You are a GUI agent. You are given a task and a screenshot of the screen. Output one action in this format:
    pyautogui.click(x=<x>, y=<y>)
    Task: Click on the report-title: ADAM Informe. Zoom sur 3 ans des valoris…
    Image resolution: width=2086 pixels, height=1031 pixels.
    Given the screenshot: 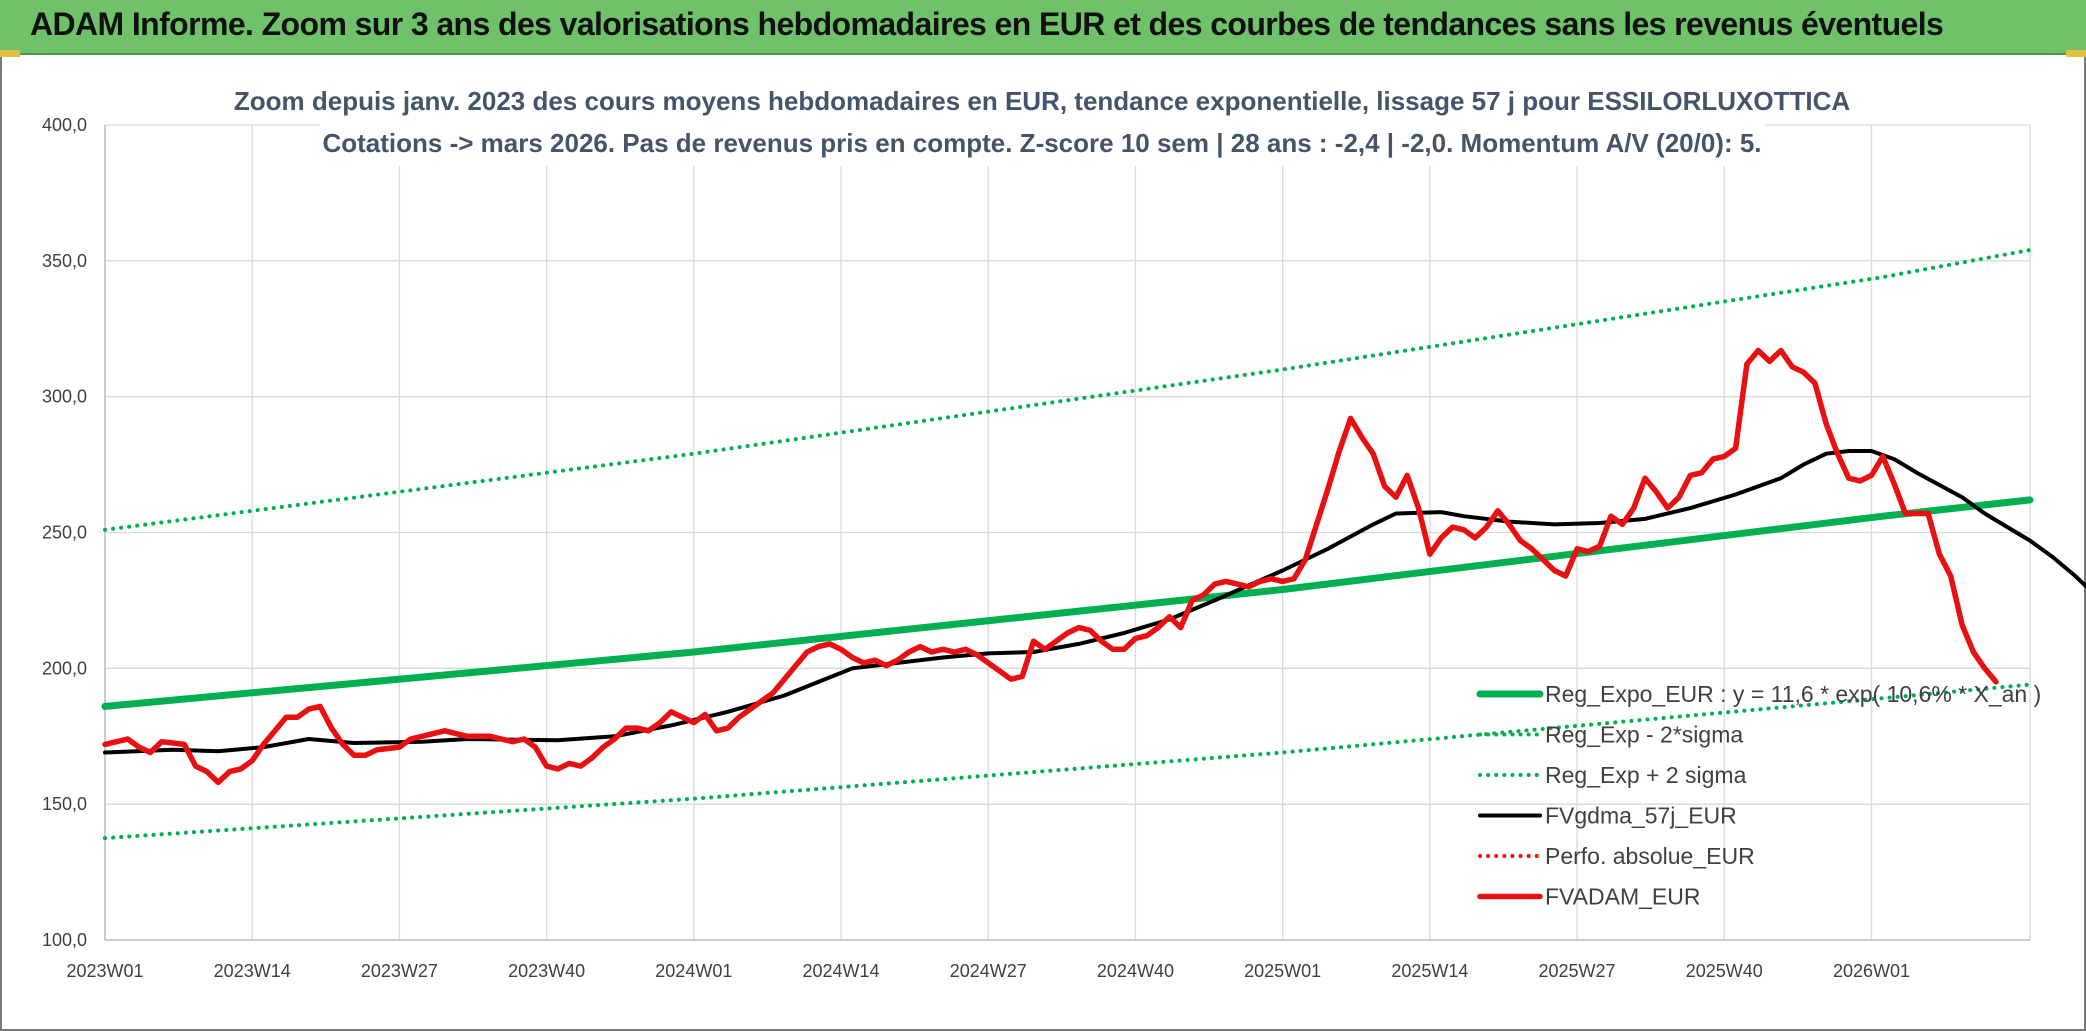 What is the action you would take?
    pyautogui.click(x=987, y=24)
    